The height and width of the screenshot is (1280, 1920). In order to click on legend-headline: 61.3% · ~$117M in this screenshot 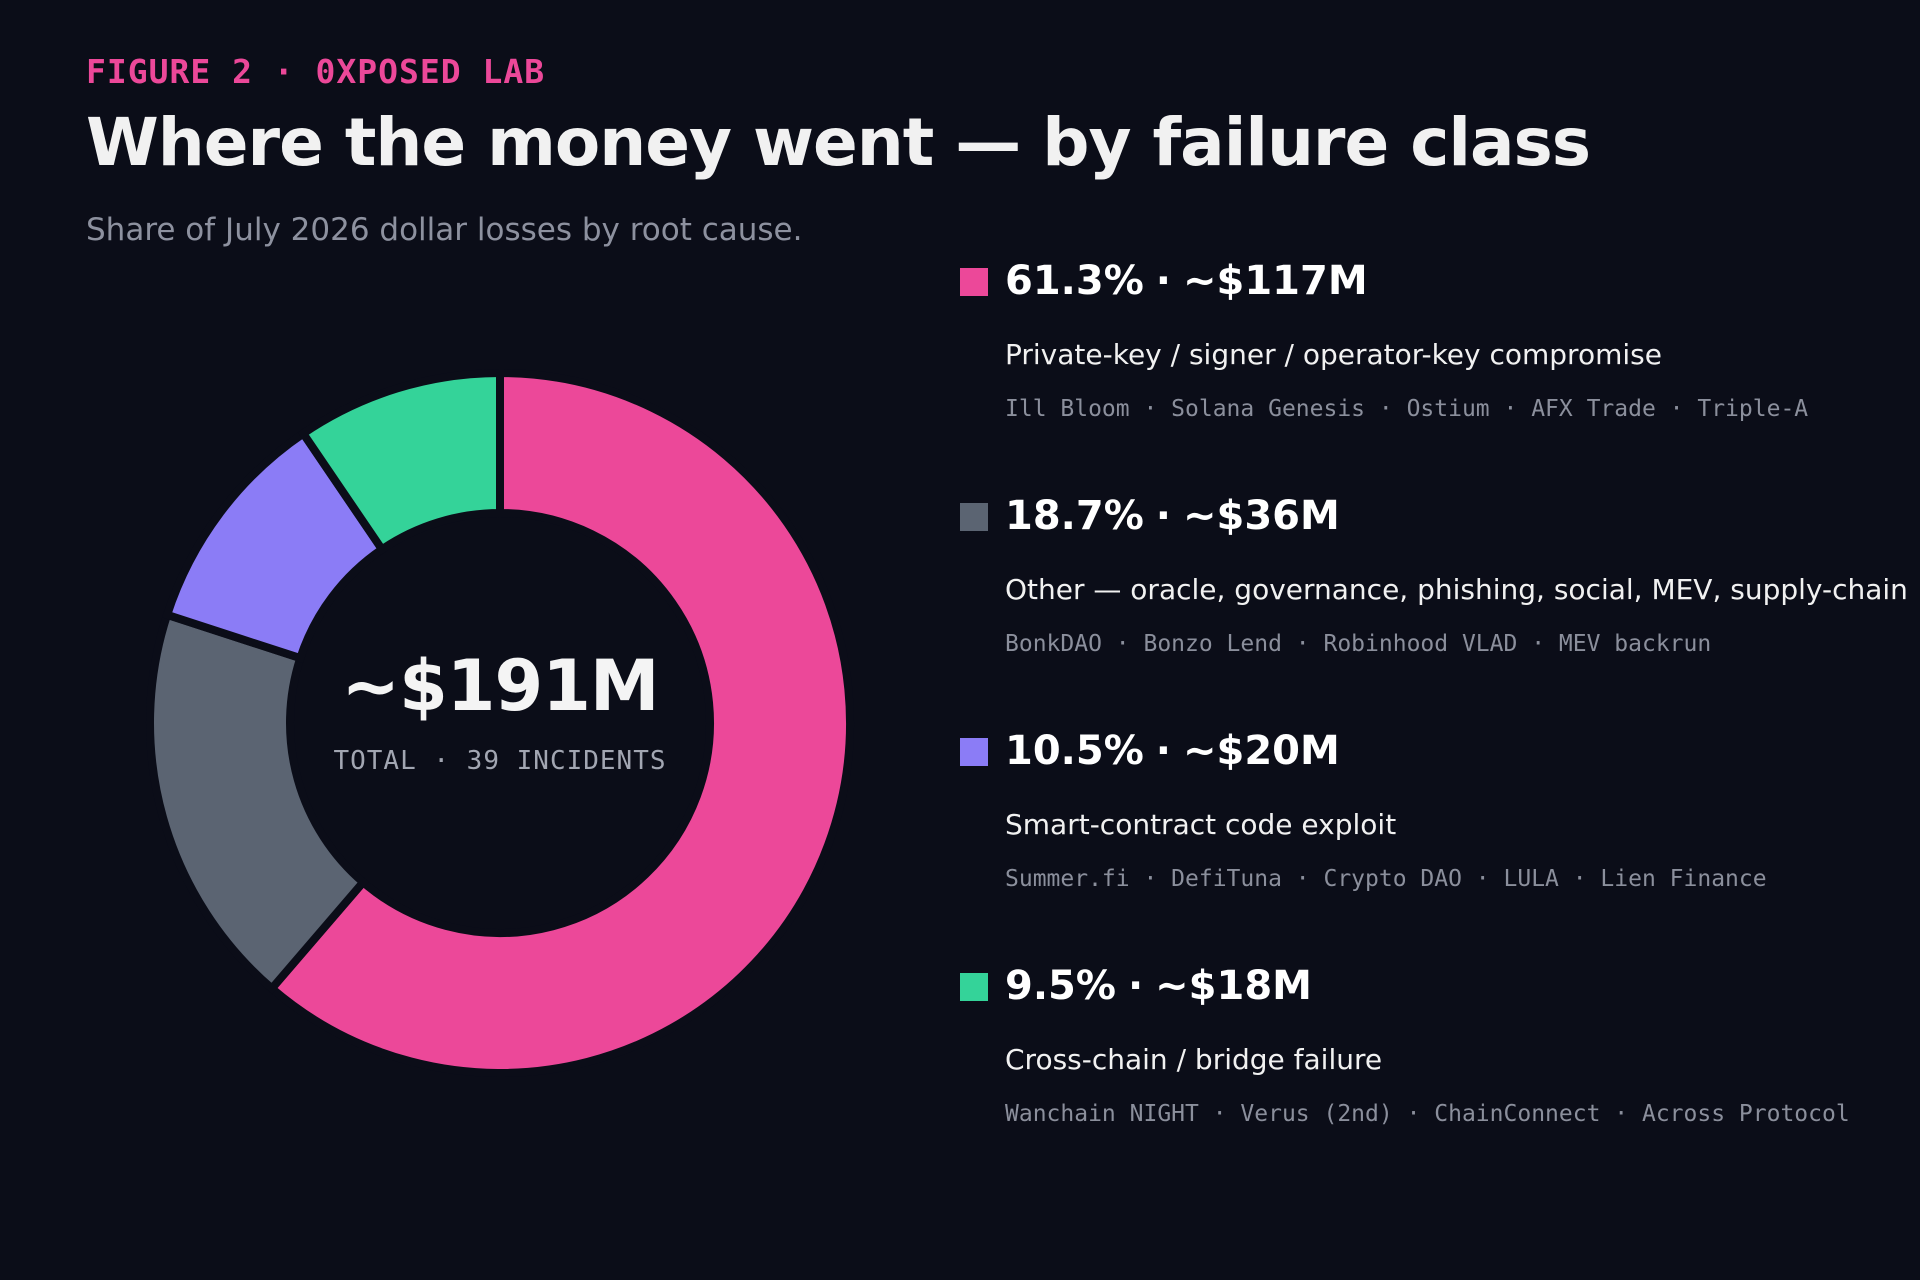, I will do `click(1186, 281)`.